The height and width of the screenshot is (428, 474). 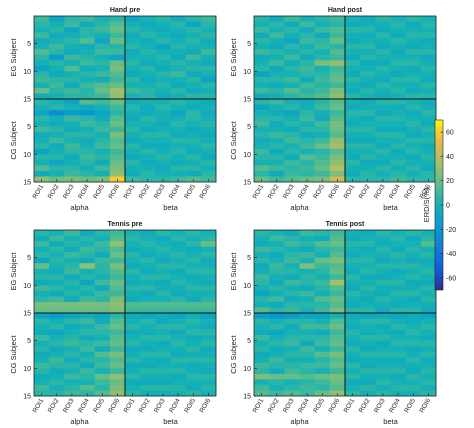 What do you see at coordinates (410, 405) in the screenshot?
I see `x-tick-label: ROI5` at bounding box center [410, 405].